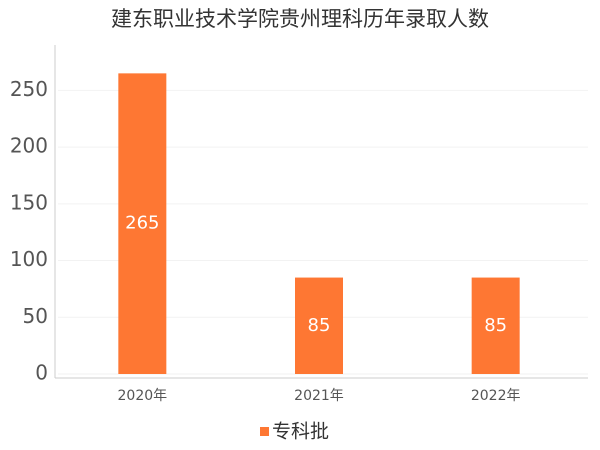 This screenshot has height=450, width=600. What do you see at coordinates (29, 202) in the screenshot?
I see `y-tick-label: 150` at bounding box center [29, 202].